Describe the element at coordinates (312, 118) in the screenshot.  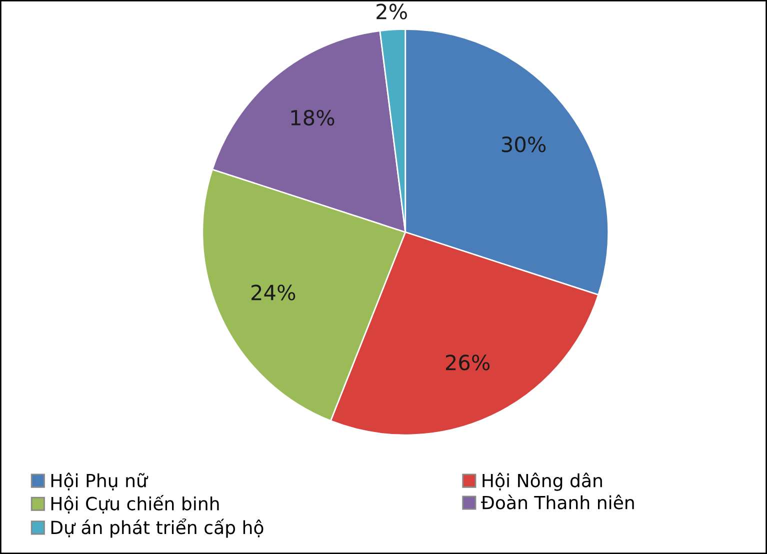
I see `data-label: 18%` at that location.